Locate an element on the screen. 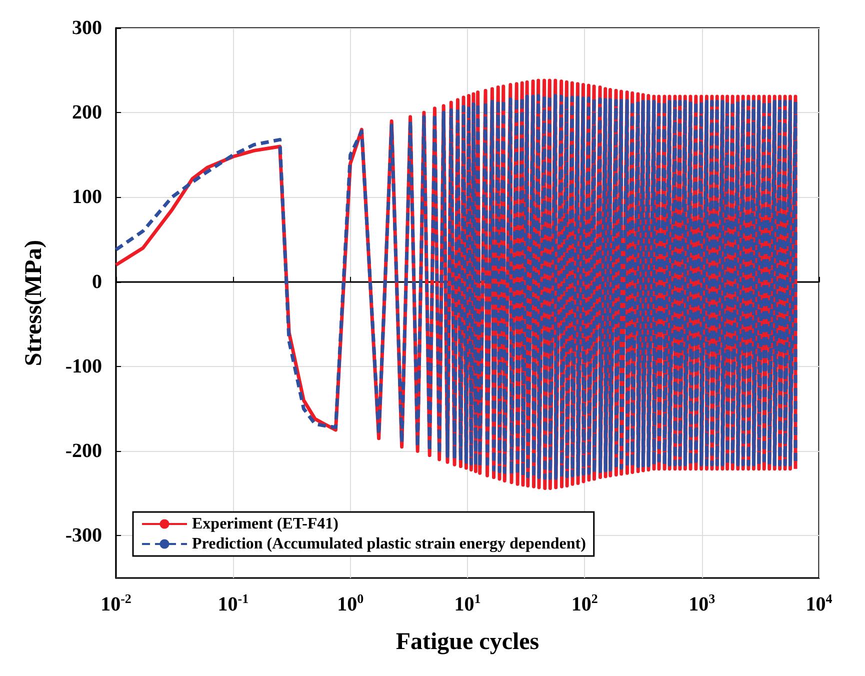 This screenshot has width=865, height=676. y-tick-label: 200 is located at coordinates (87, 113).